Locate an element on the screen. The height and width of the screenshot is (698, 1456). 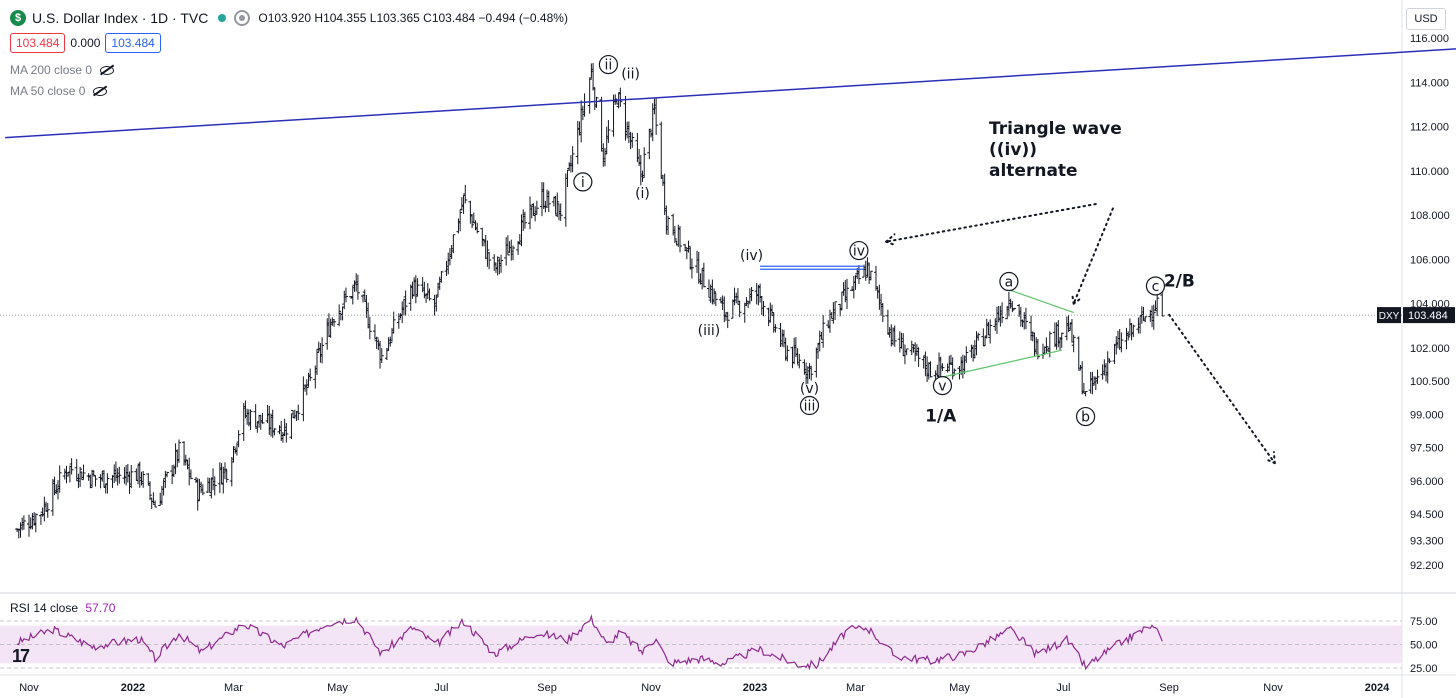
ma50-legend: MA 50 close 0 is located at coordinates (59, 91).